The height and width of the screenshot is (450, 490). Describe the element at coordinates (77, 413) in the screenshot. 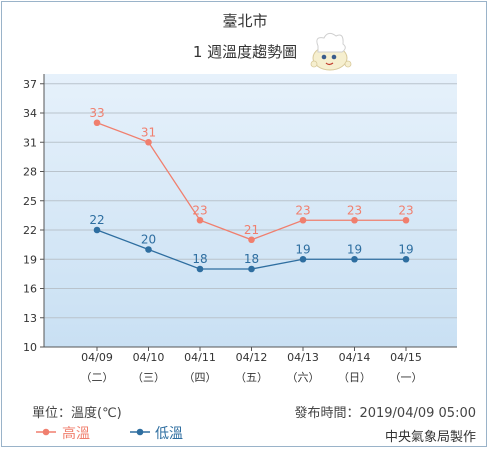

I see `unit-label: 單位：溫度(℃)` at that location.